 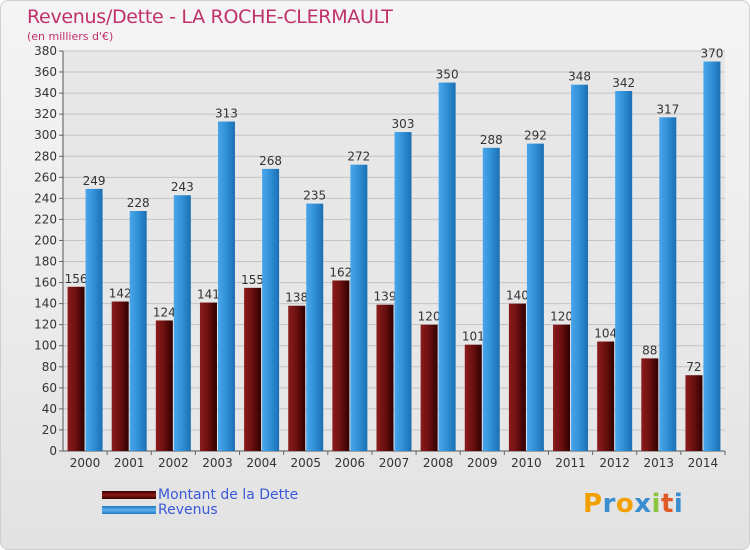 I want to click on data-label-dette: 141, so click(x=208, y=295).